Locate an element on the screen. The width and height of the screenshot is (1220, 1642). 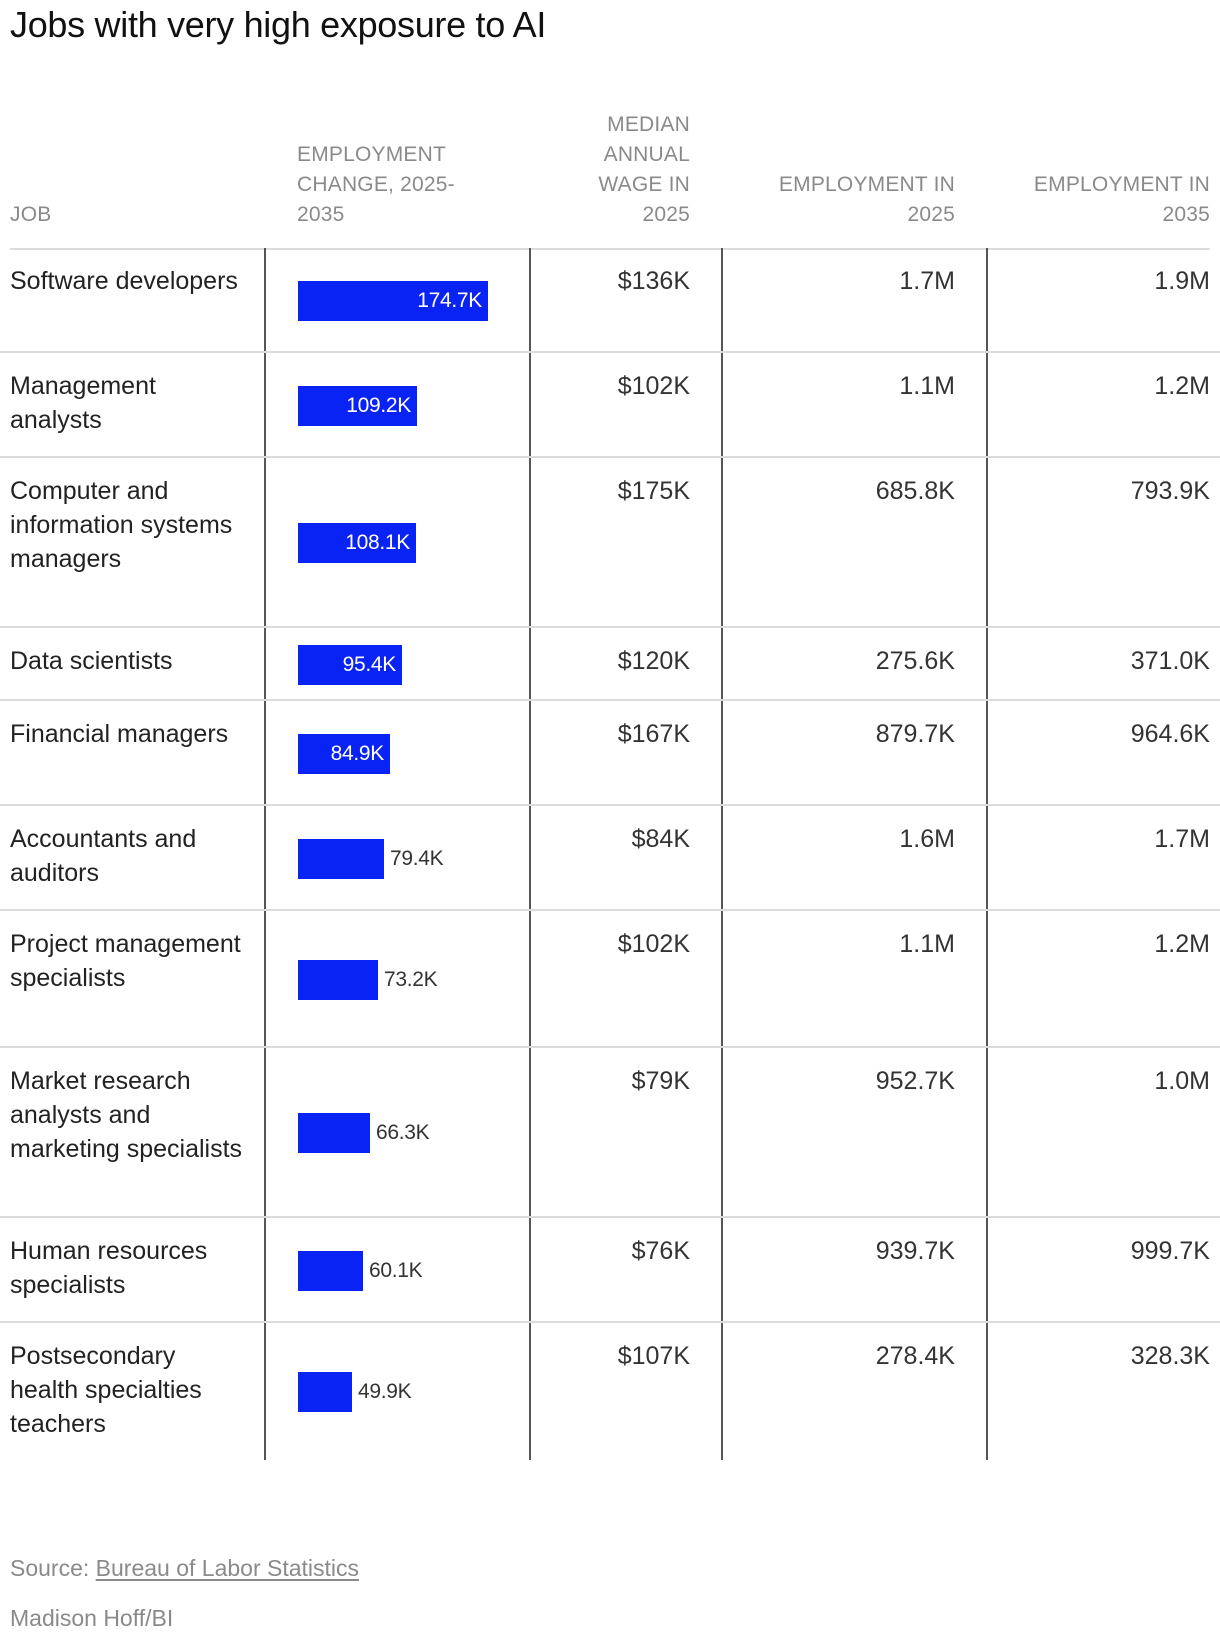
bar-cell: 73.2K is located at coordinates (410, 979).